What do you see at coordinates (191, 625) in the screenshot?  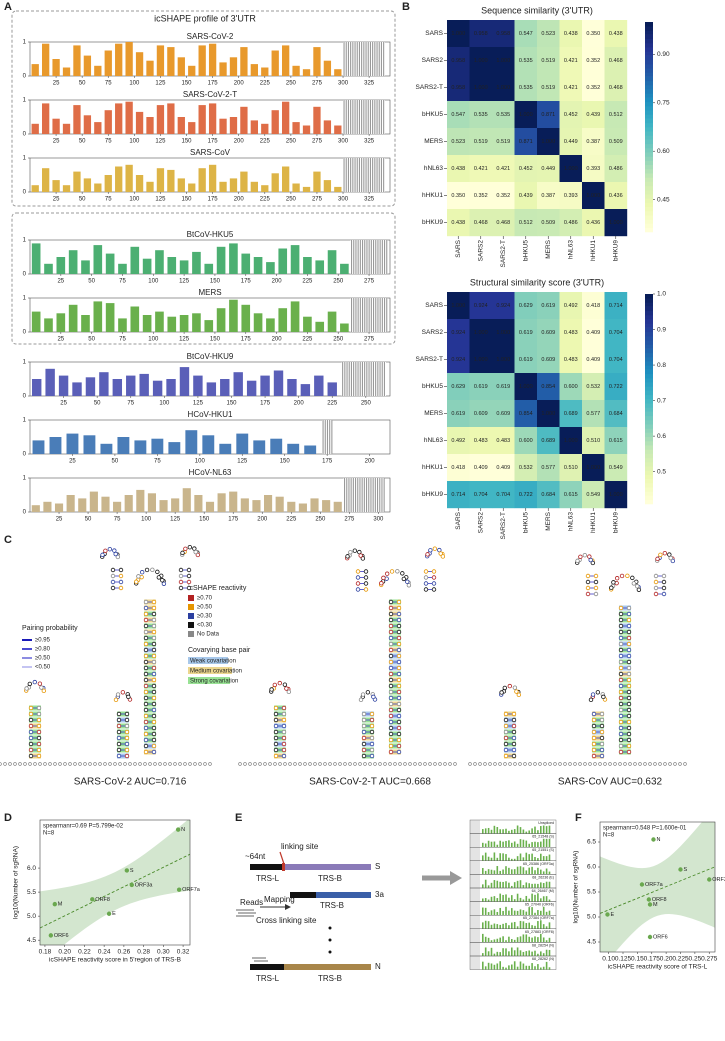 I see `legend-swatch` at bounding box center [191, 625].